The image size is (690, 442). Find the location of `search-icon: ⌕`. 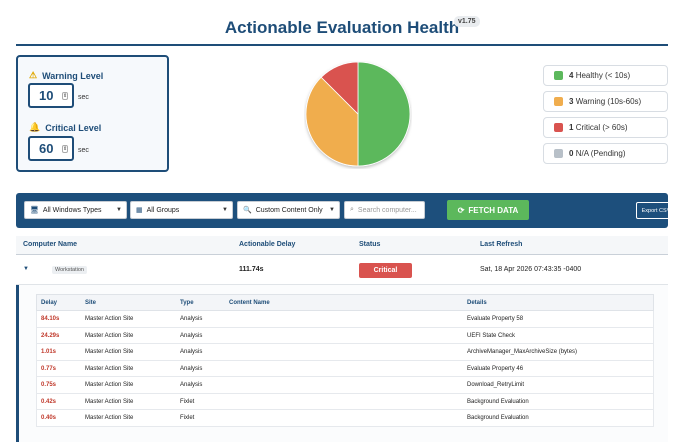

search-icon: ⌕ is located at coordinates (352, 209).